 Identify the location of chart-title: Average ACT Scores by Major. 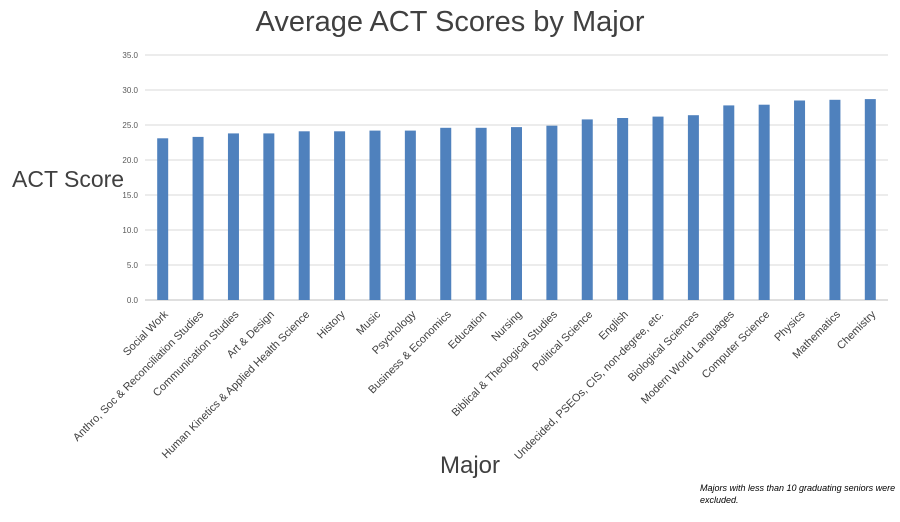
(450, 22).